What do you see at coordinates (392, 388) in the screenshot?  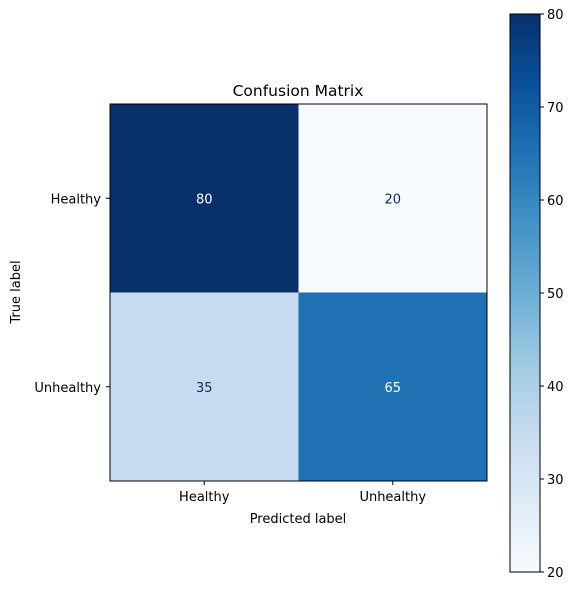 I see `cell-value-label: 65` at bounding box center [392, 388].